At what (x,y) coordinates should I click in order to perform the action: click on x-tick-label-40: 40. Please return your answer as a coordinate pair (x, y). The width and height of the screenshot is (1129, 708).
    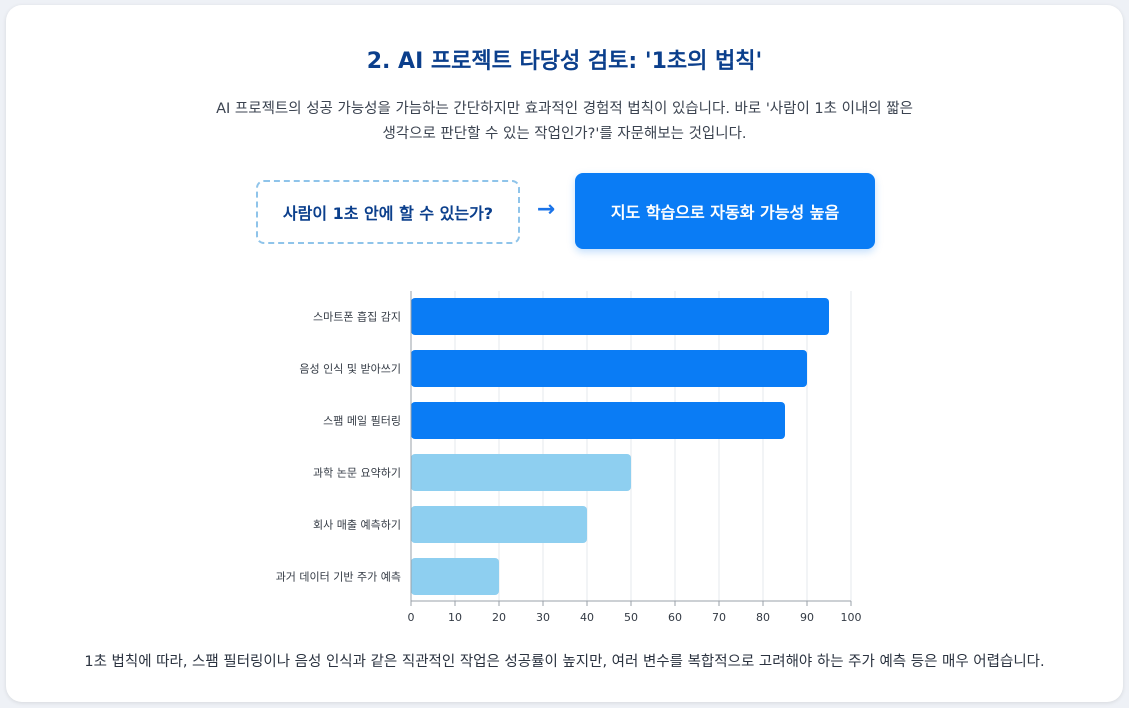
    Looking at the image, I should click on (587, 617).